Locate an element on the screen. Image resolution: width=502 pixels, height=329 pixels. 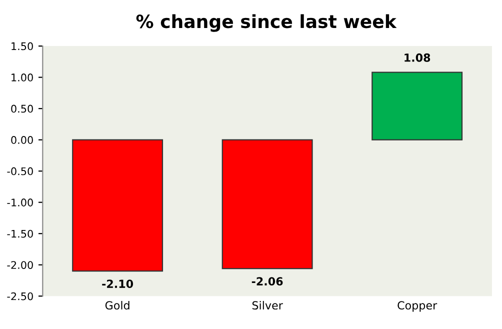
y-tick-label: -2.50 is located at coordinates (20, 296).